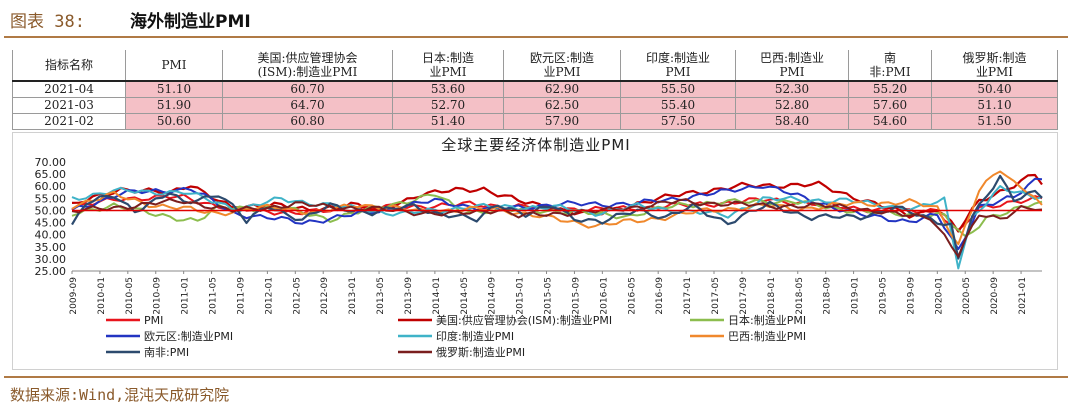 This screenshot has width=1072, height=410. Describe the element at coordinates (448, 105) in the screenshot. I see `cell-value: 52.70` at that location.